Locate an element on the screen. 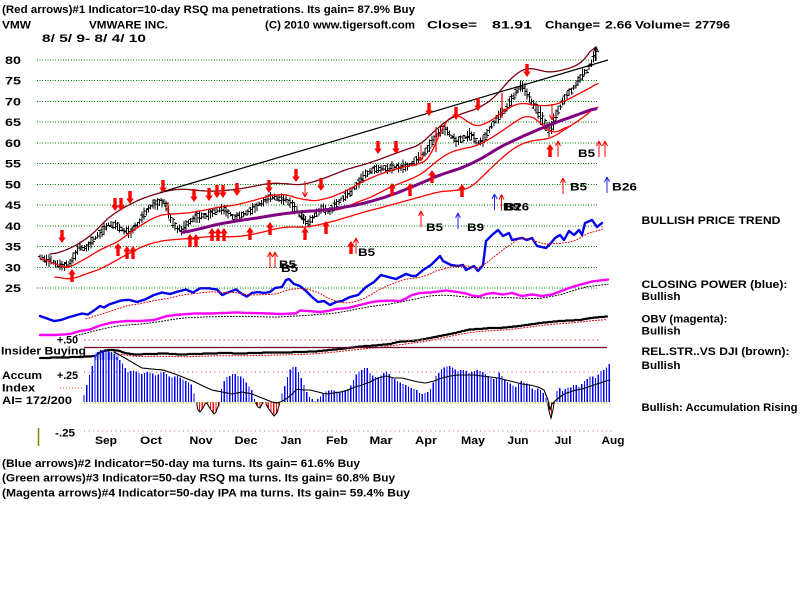 The width and height of the screenshot is (800, 605). svg-text: Dec is located at coordinates (246, 441).